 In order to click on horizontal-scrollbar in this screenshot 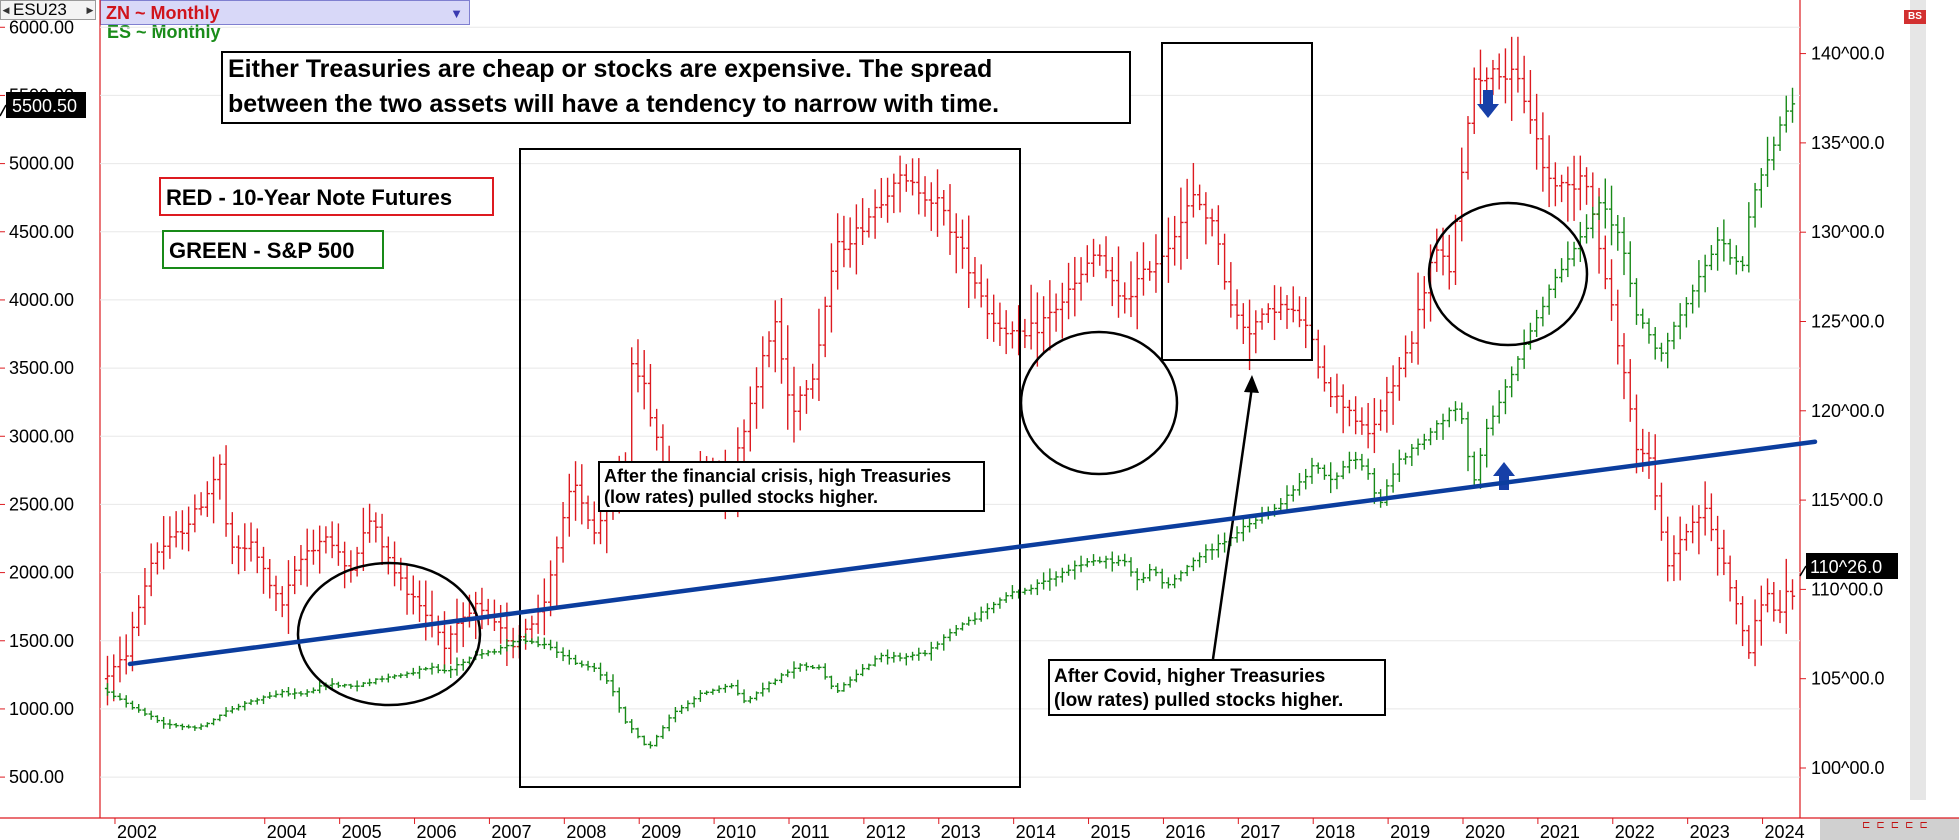, I will do `click(1889, 829)`.